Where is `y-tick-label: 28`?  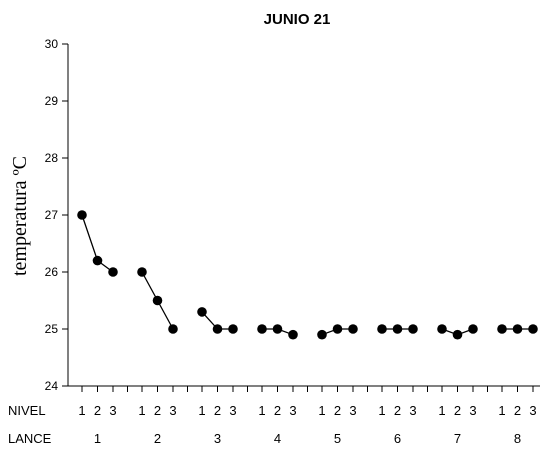 y-tick-label: 28 is located at coordinates (52, 158).